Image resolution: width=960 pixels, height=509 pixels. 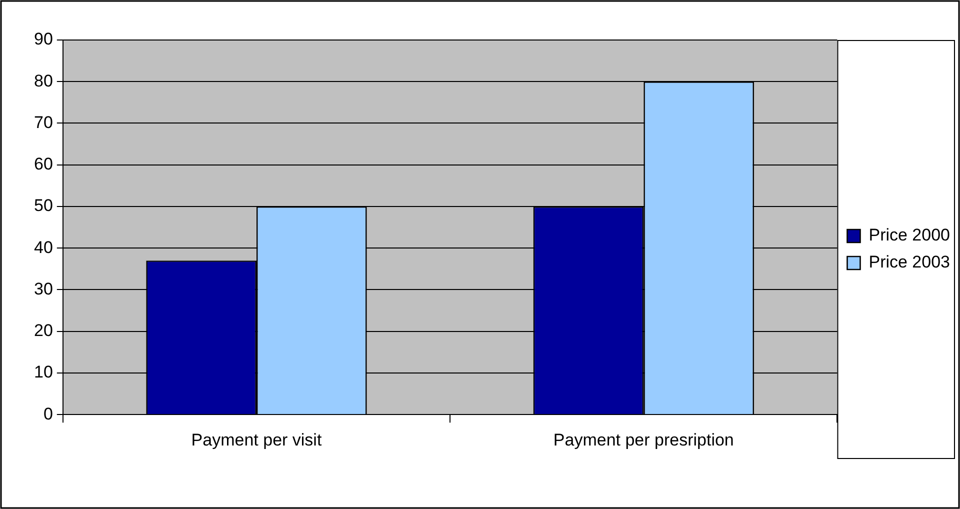 I want to click on x-tick-label: Payment per presription, so click(x=643, y=440).